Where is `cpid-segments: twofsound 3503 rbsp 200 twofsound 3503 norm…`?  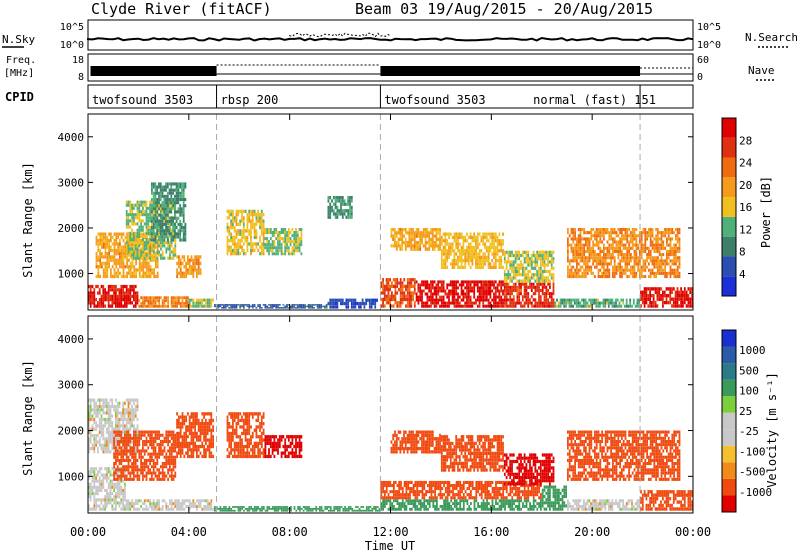 cpid-segments: twofsound 3503 rbsp 200 twofsound 3503 norm… is located at coordinates (374, 96).